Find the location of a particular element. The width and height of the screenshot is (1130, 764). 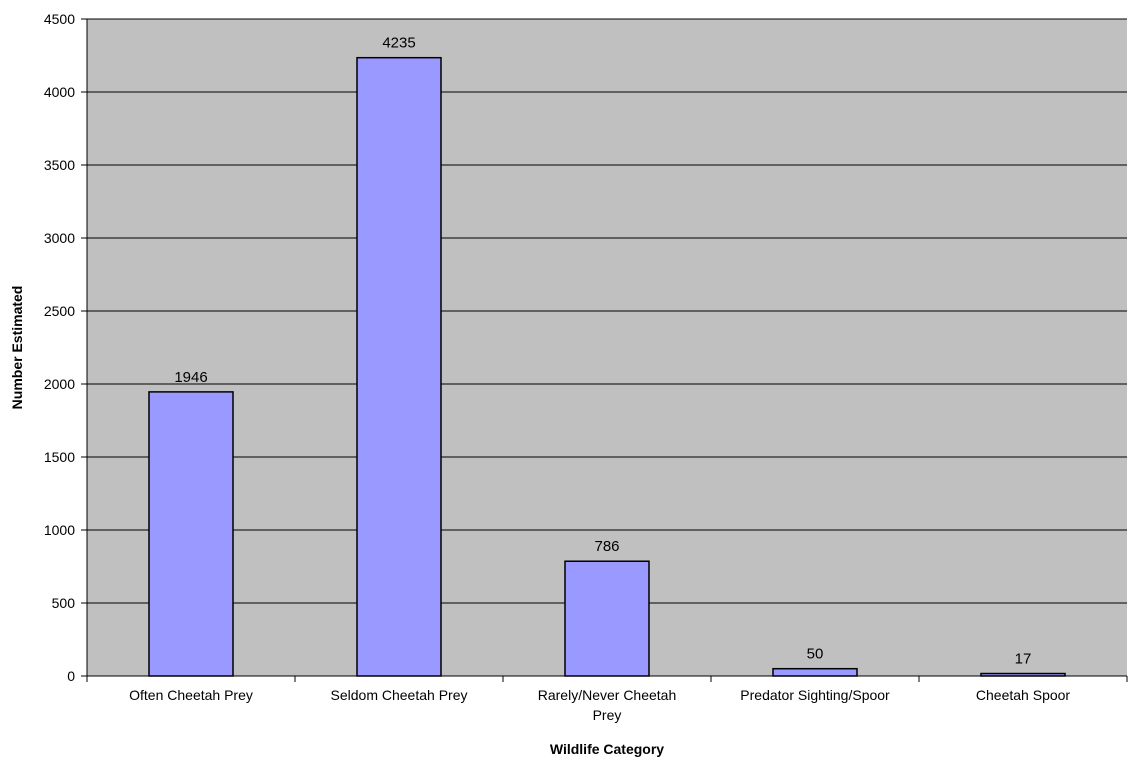

data-label-2: 786 is located at coordinates (606, 546).